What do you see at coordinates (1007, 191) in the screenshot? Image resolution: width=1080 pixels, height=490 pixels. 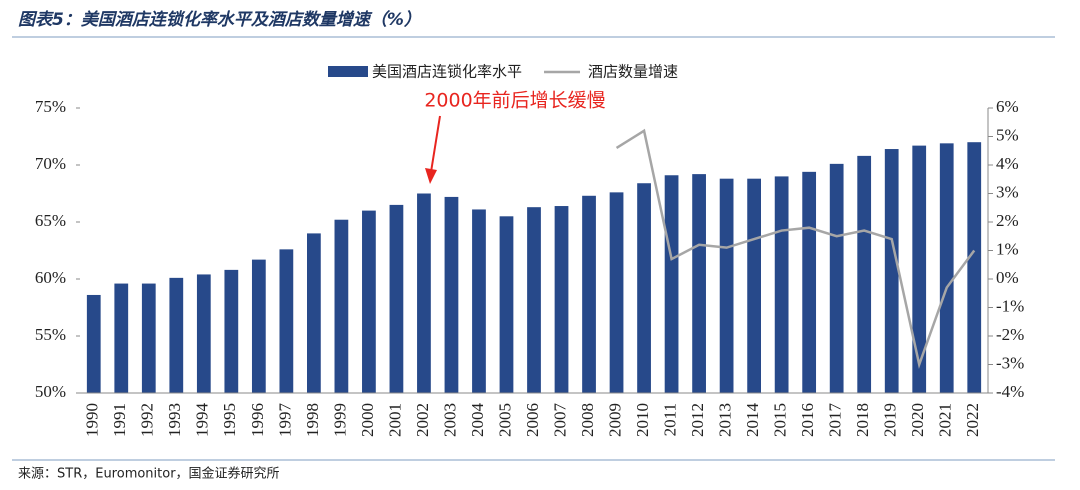 I see `y2-tick-label: 3%` at bounding box center [1007, 191].